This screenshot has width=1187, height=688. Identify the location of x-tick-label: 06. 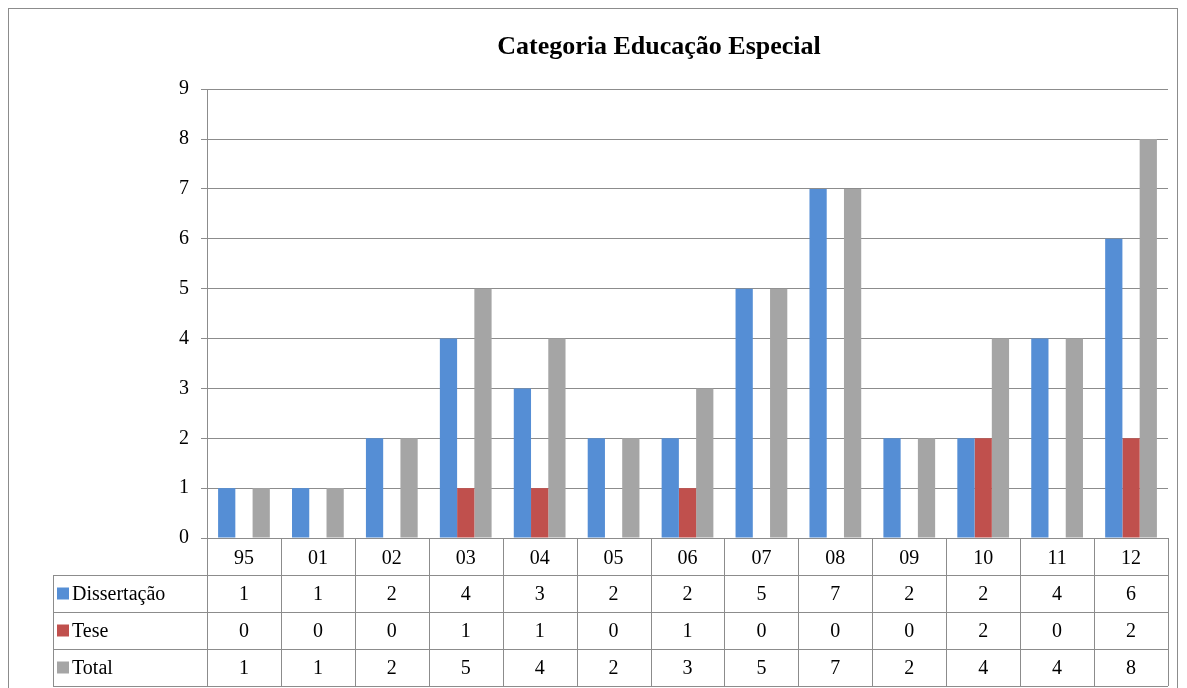
(687, 557).